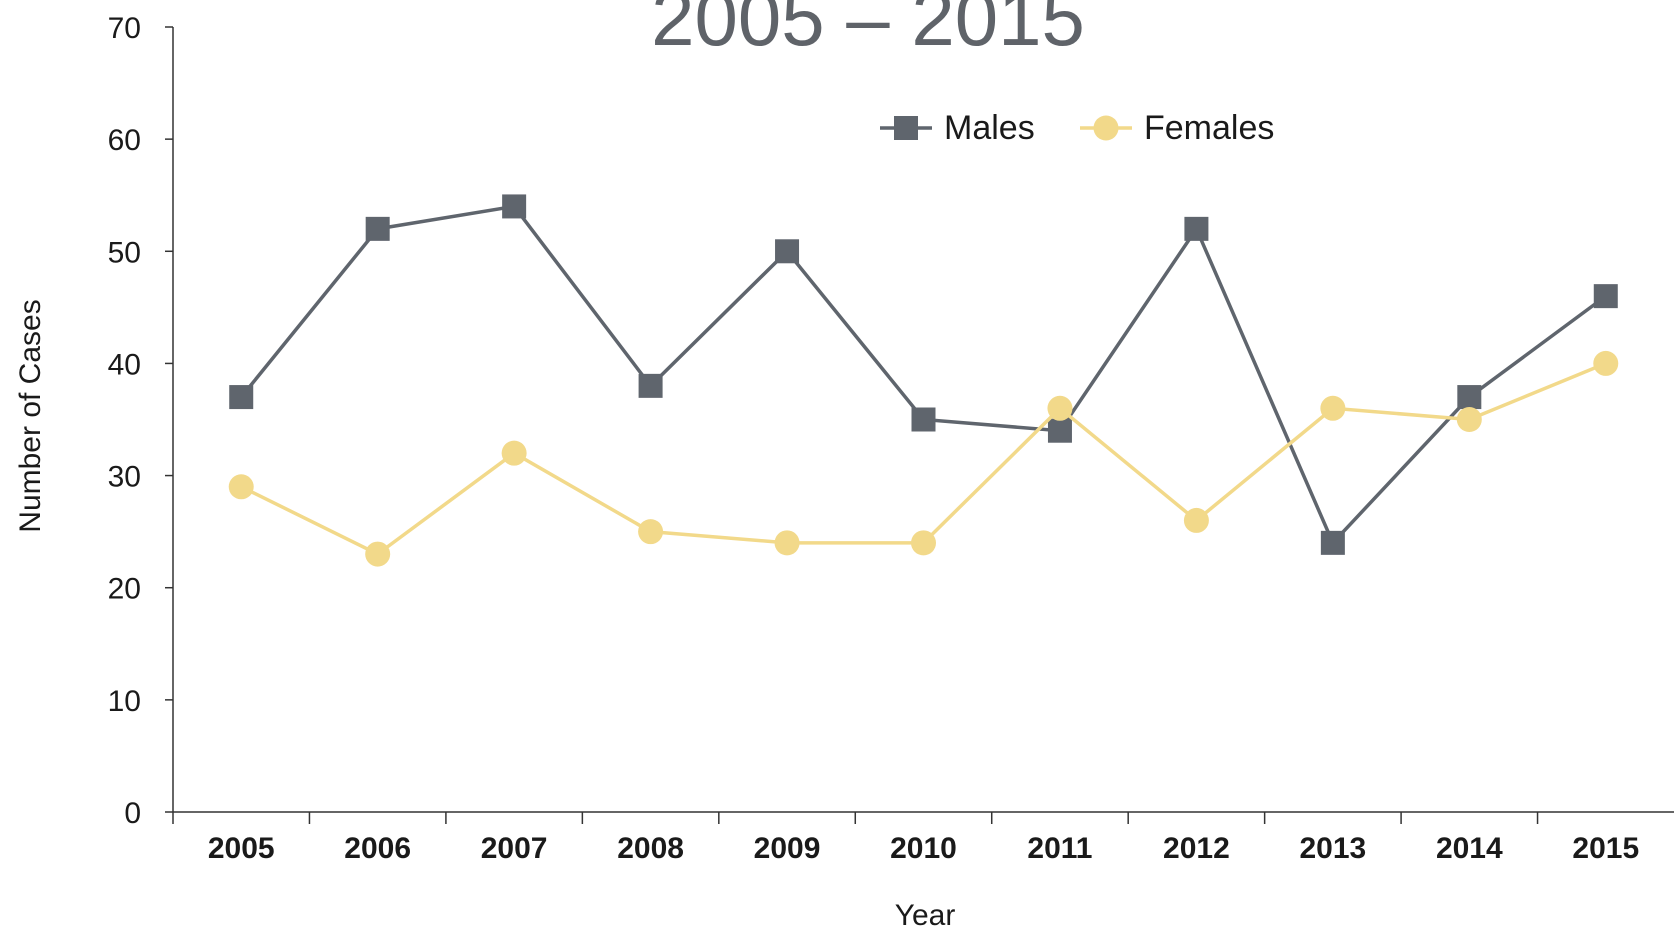  Describe the element at coordinates (989, 128) in the screenshot. I see `legend-label: Males` at that location.